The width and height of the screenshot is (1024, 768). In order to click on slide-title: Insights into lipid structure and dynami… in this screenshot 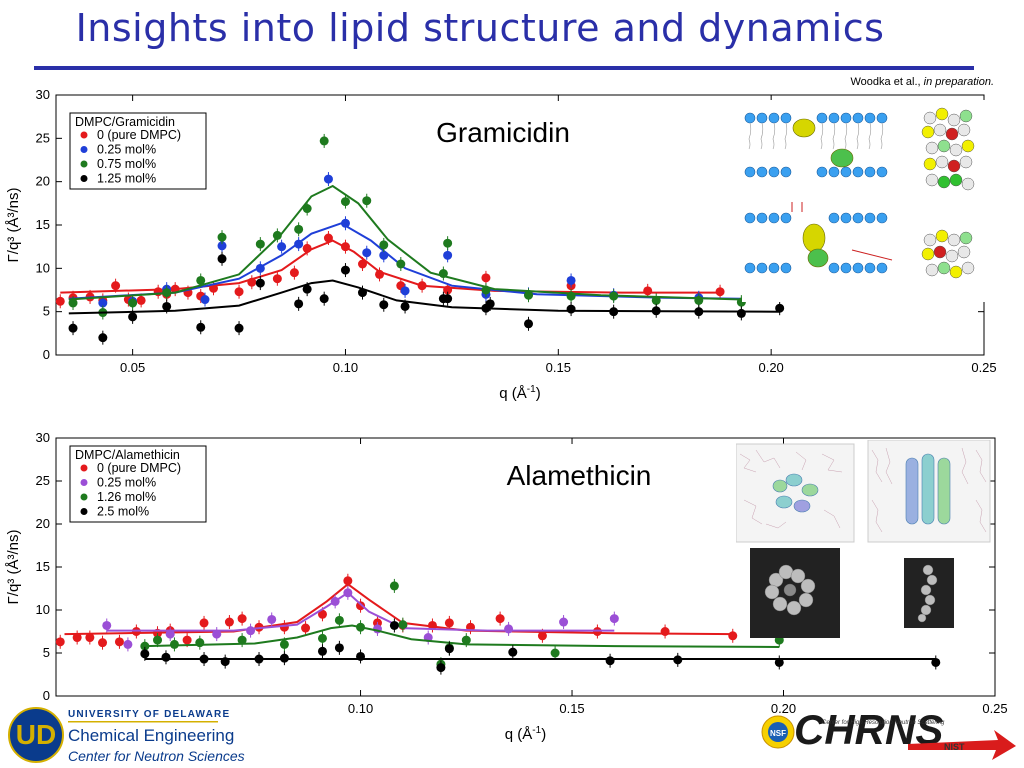, I will do `click(480, 28)`.